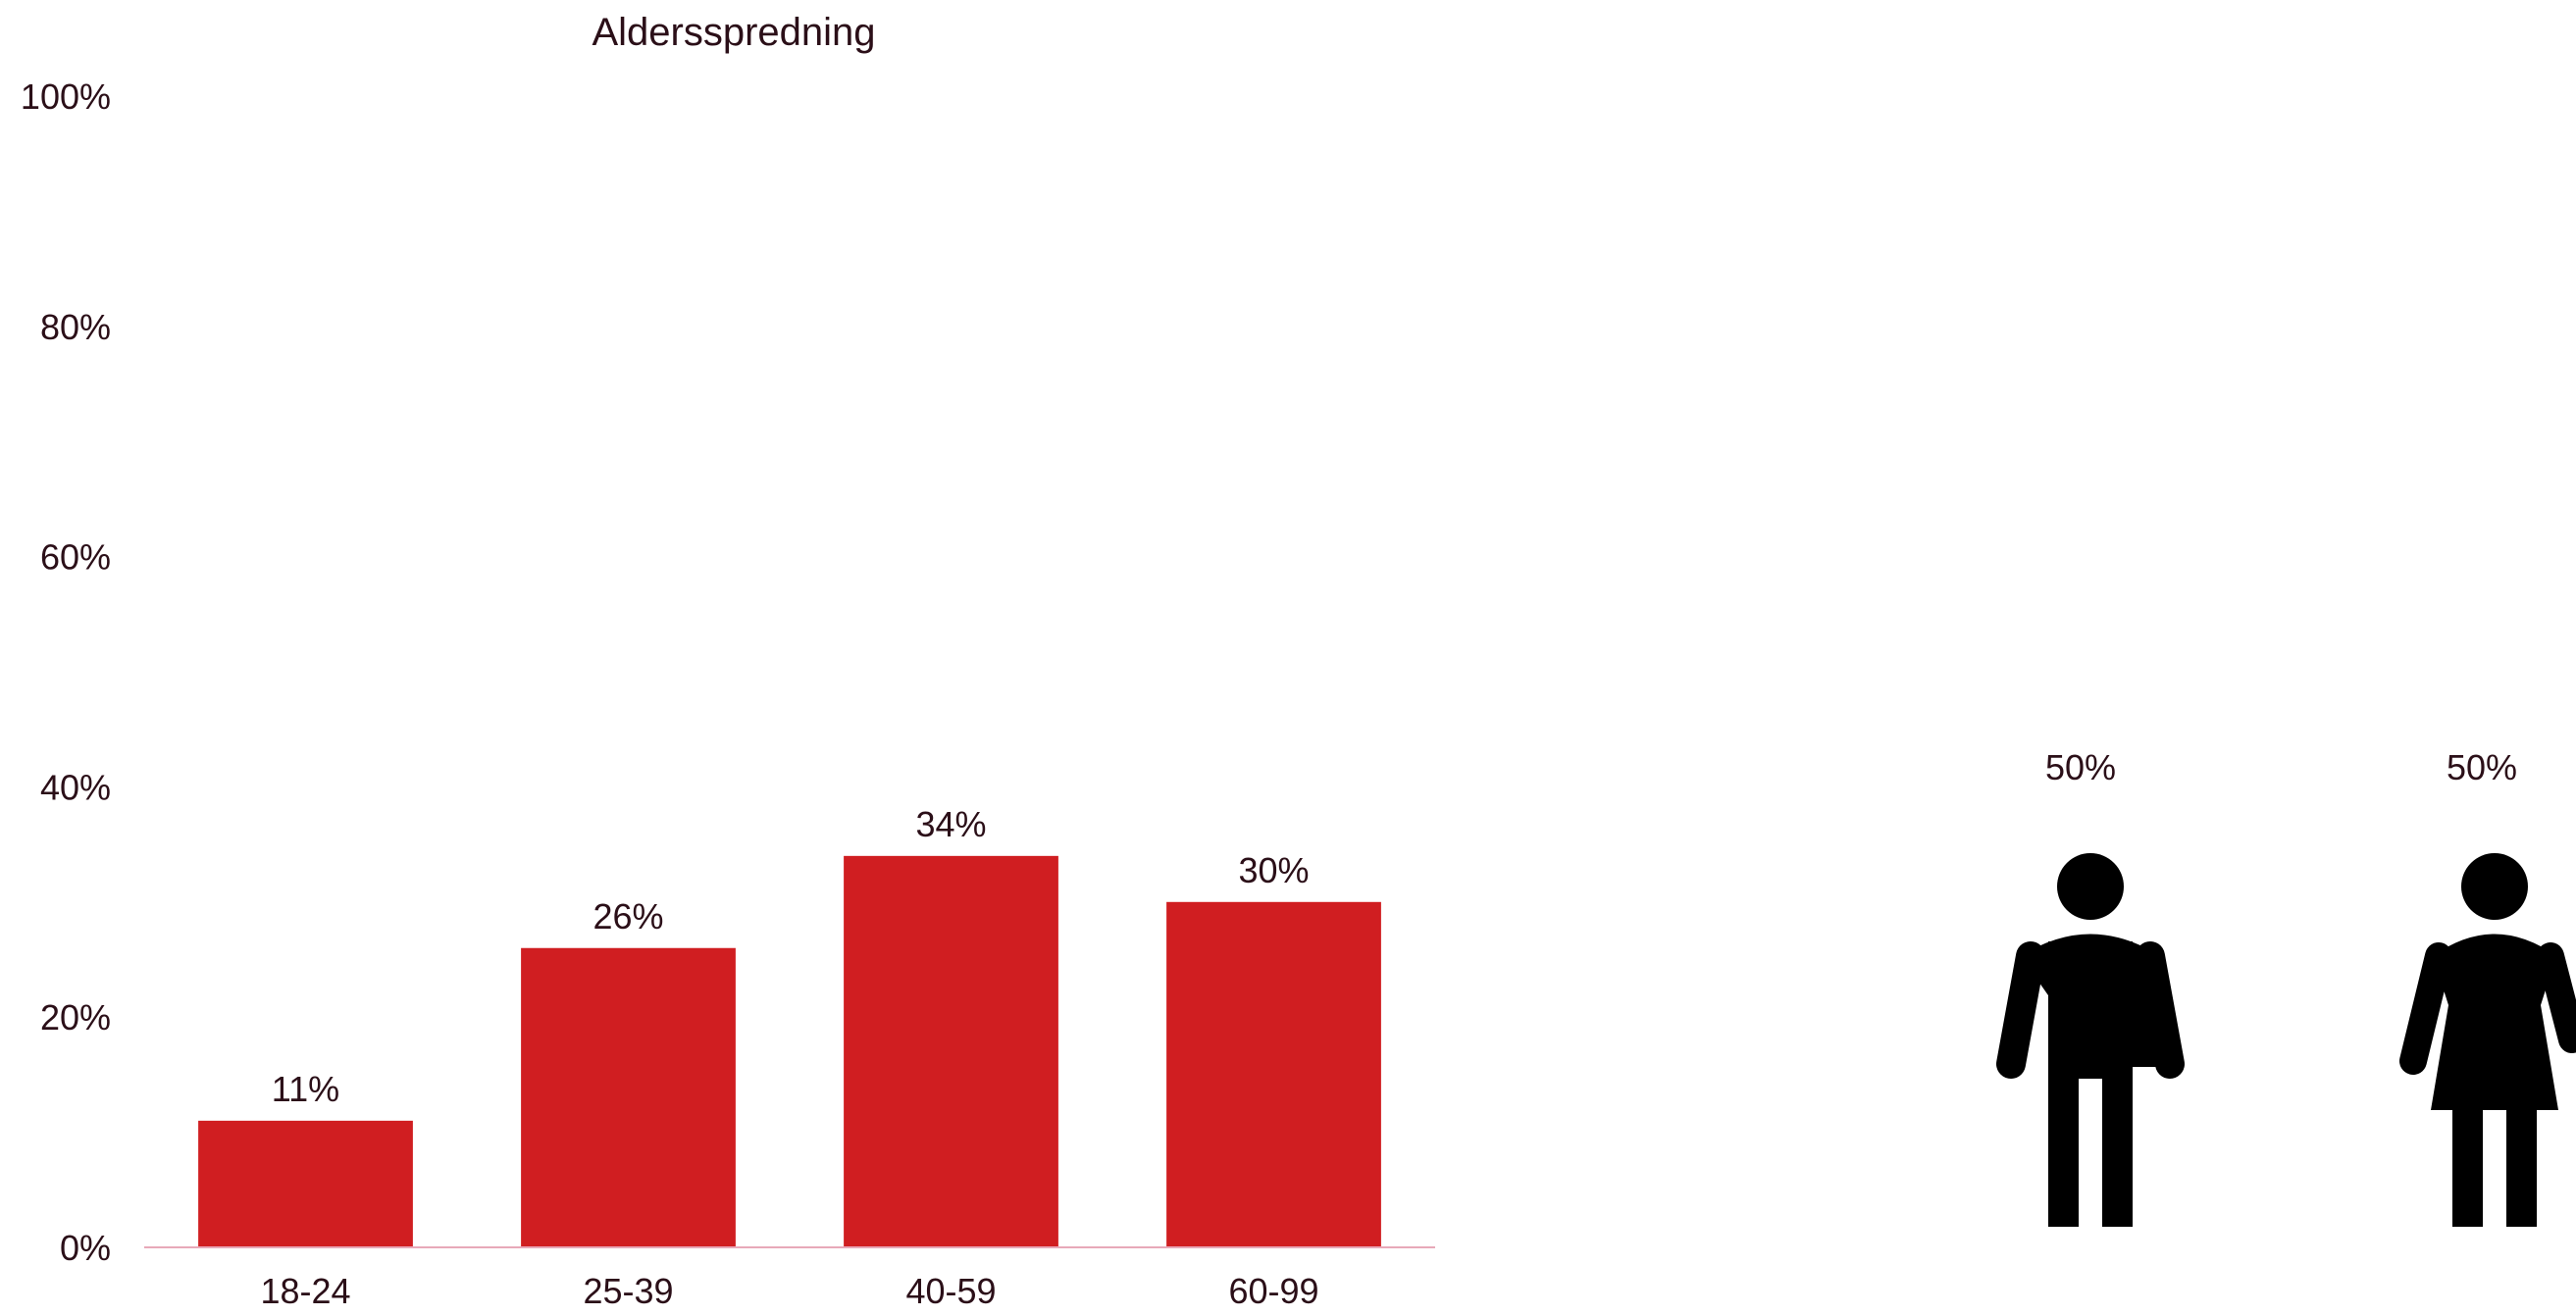  I want to click on data-label: 34%, so click(950, 824).